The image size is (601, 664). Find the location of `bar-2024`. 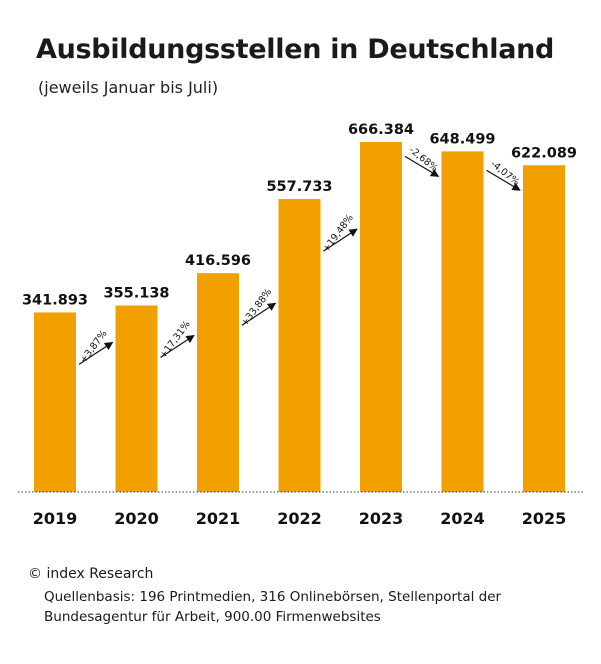

bar-2024 is located at coordinates (462, 321).